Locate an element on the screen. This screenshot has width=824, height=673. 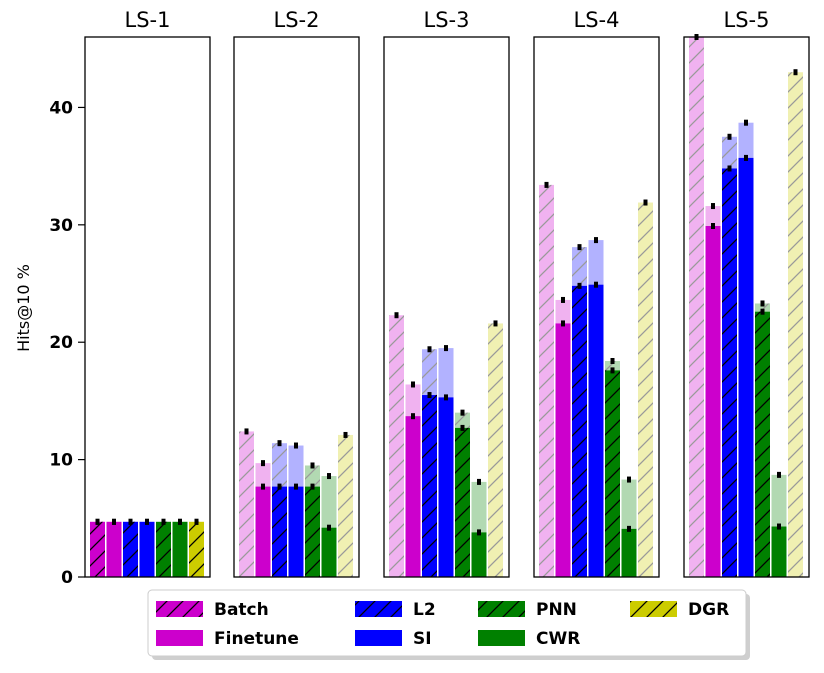
legend-label-l2: L2 is located at coordinates (424, 610).